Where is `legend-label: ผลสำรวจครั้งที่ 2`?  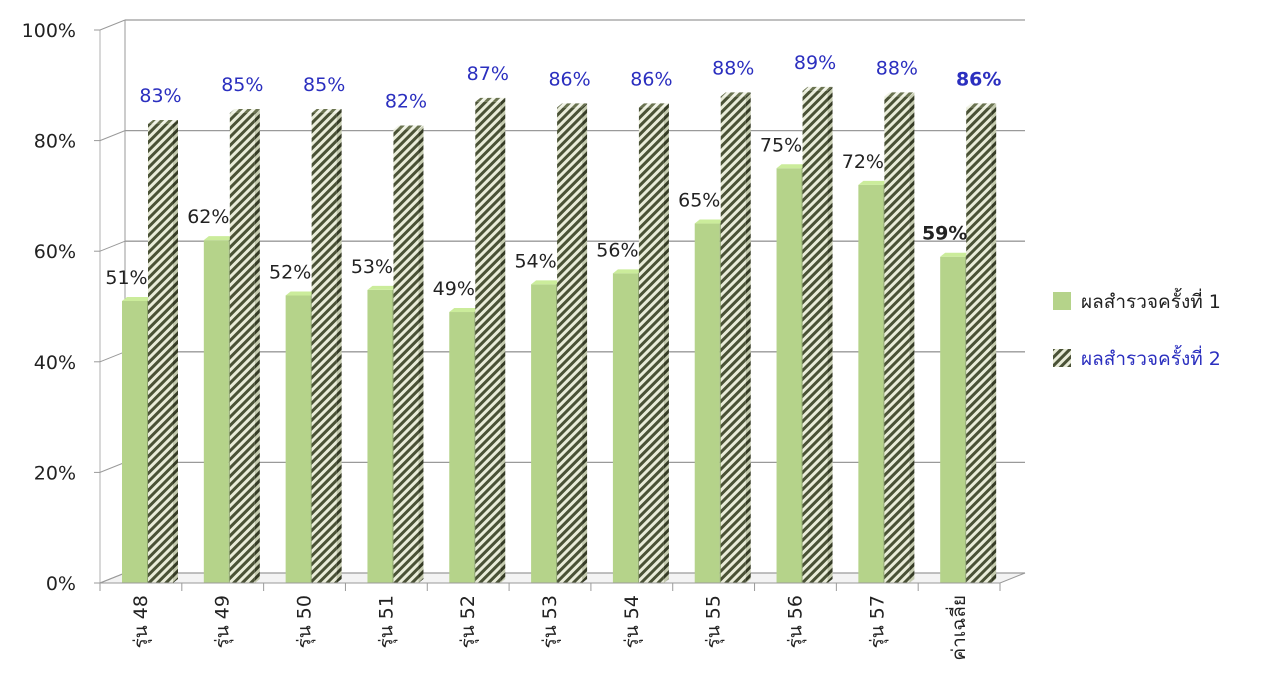
legend-label: ผลสำรวจครั้งที่ 2 is located at coordinates (1151, 357).